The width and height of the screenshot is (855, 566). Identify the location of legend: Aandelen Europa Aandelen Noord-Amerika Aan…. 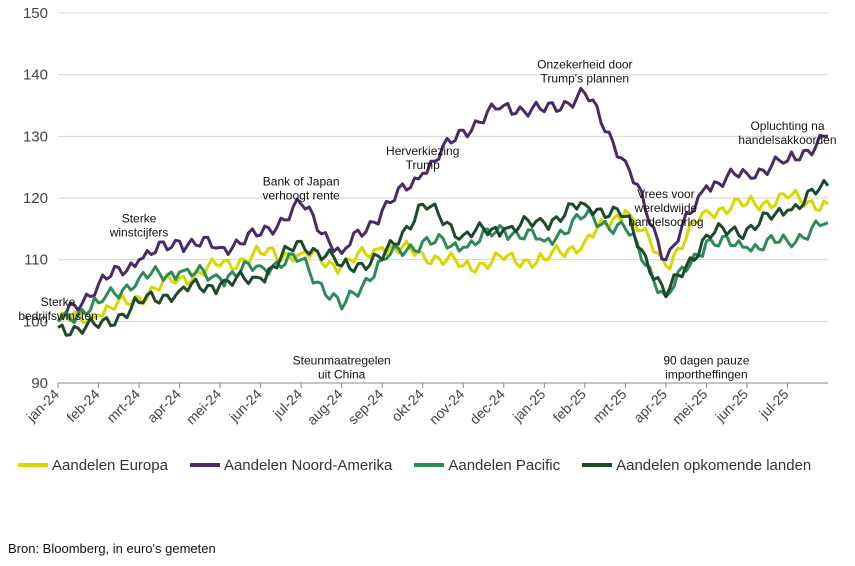
(433, 465).